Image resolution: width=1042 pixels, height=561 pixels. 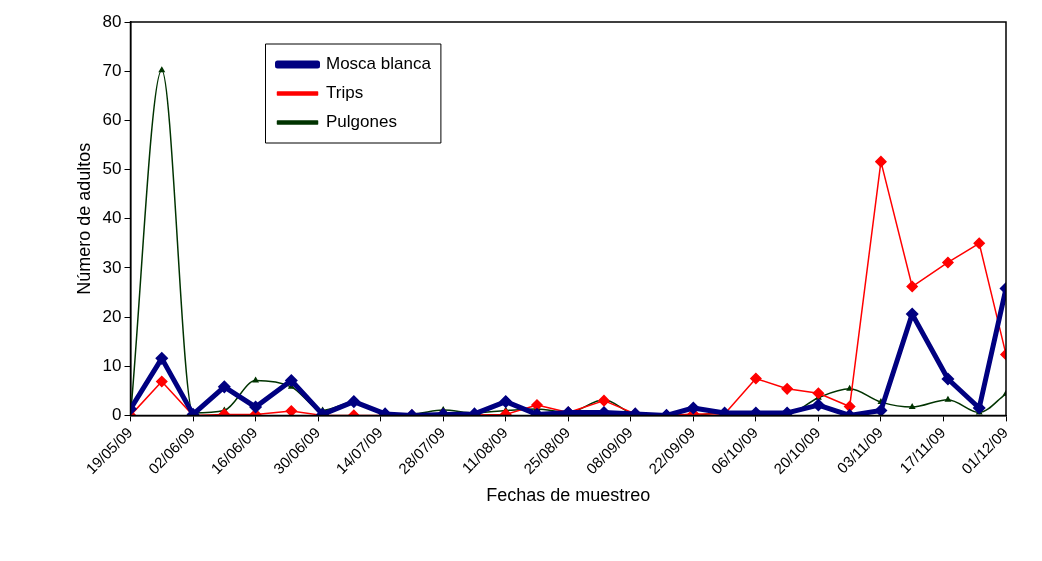 What do you see at coordinates (345, 93) in the screenshot?
I see `legend-label: Trips` at bounding box center [345, 93].